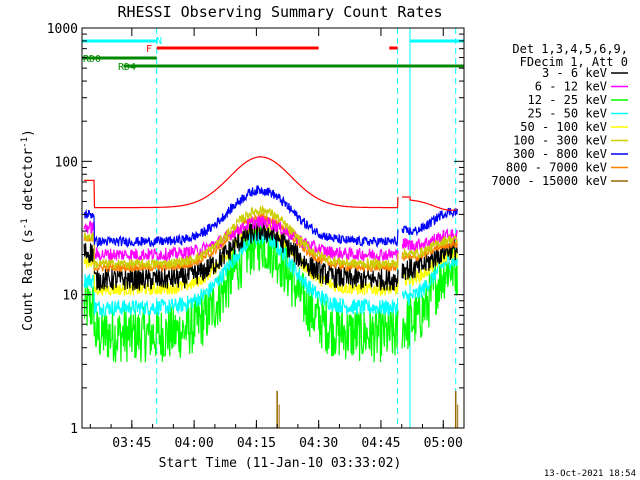  Describe the element at coordinates (574, 73) in the screenshot. I see `legend-label: 3 - 6 keV` at that location.